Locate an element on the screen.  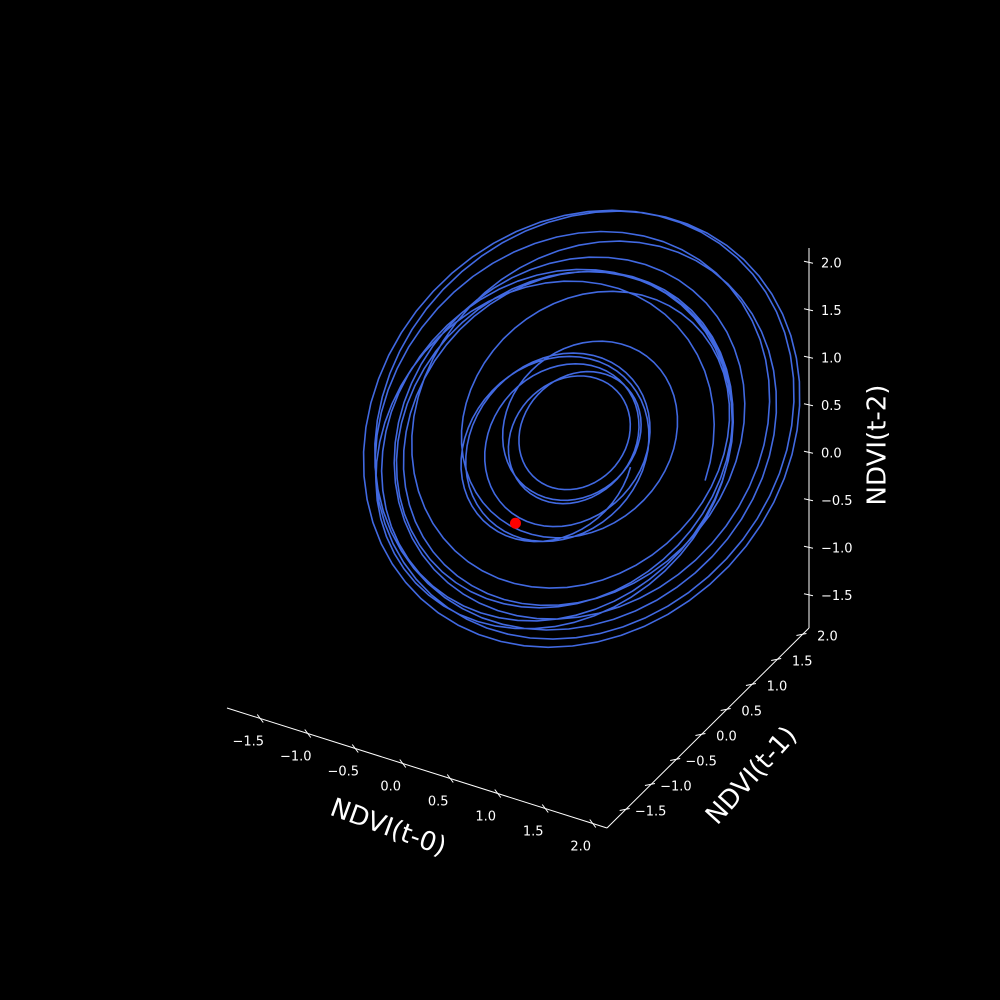
z-tick-label: −0.5 is located at coordinates (837, 501).